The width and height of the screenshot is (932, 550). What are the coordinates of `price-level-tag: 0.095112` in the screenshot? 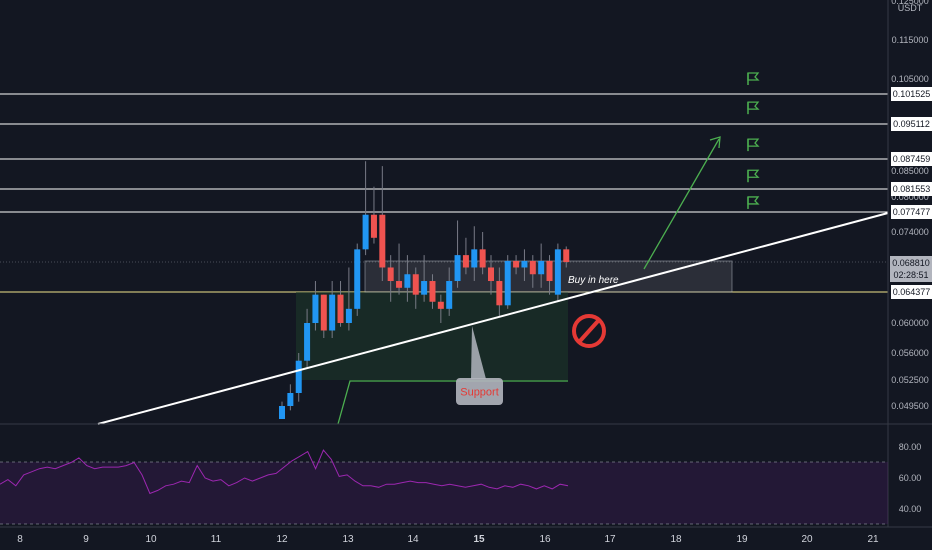 It's located at (911, 124).